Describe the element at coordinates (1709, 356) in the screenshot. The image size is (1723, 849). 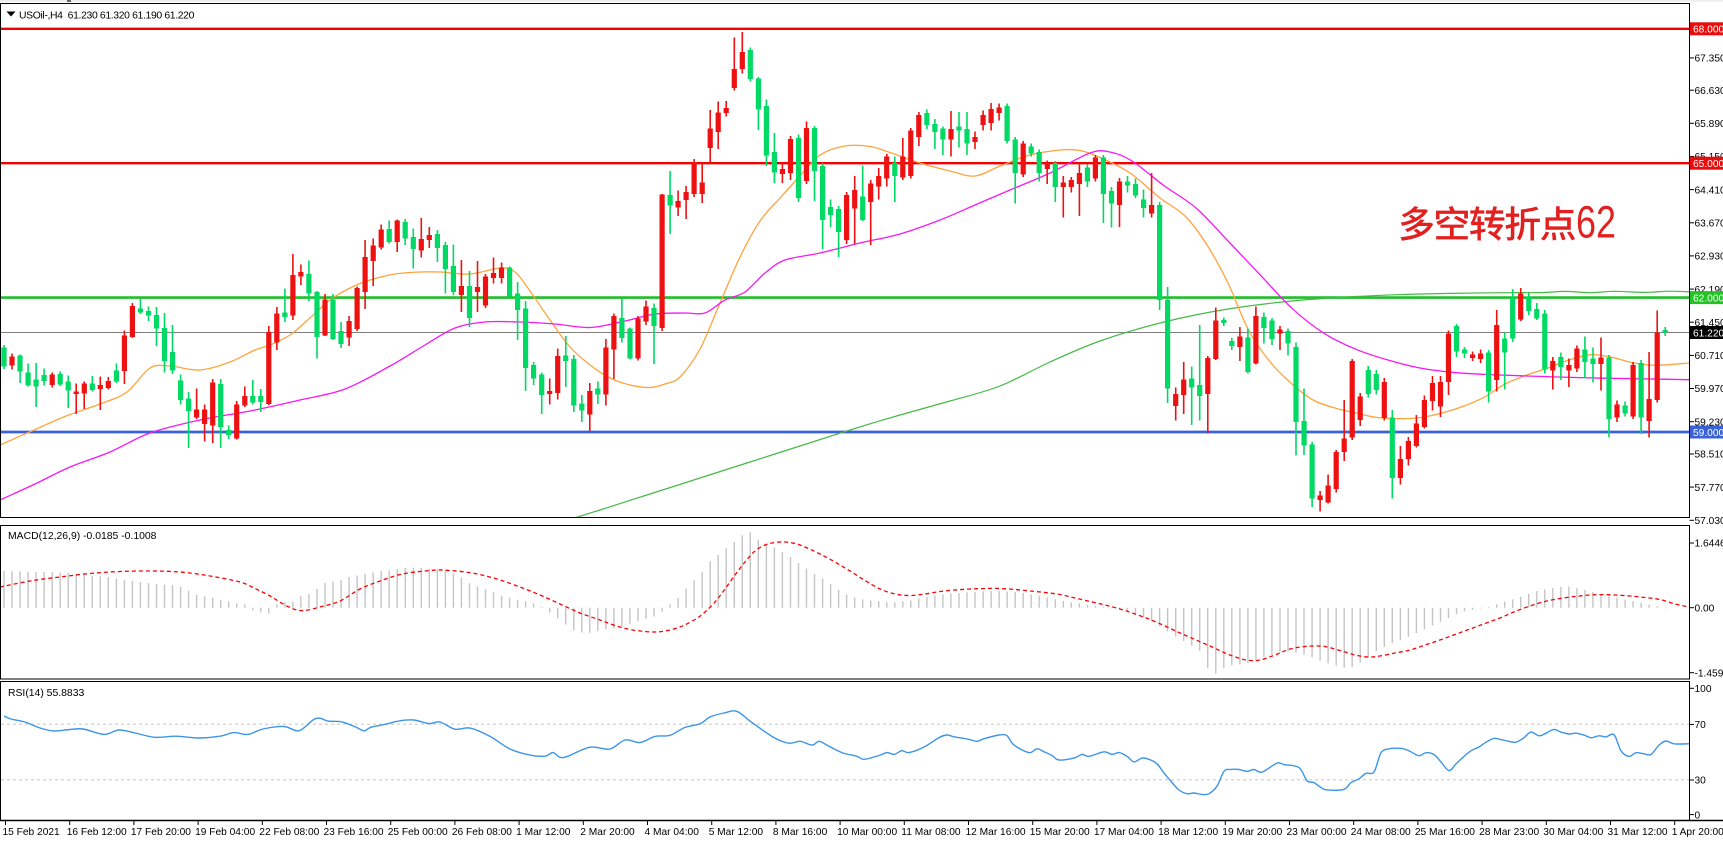
I see `svg-text: 60.710` at that location.